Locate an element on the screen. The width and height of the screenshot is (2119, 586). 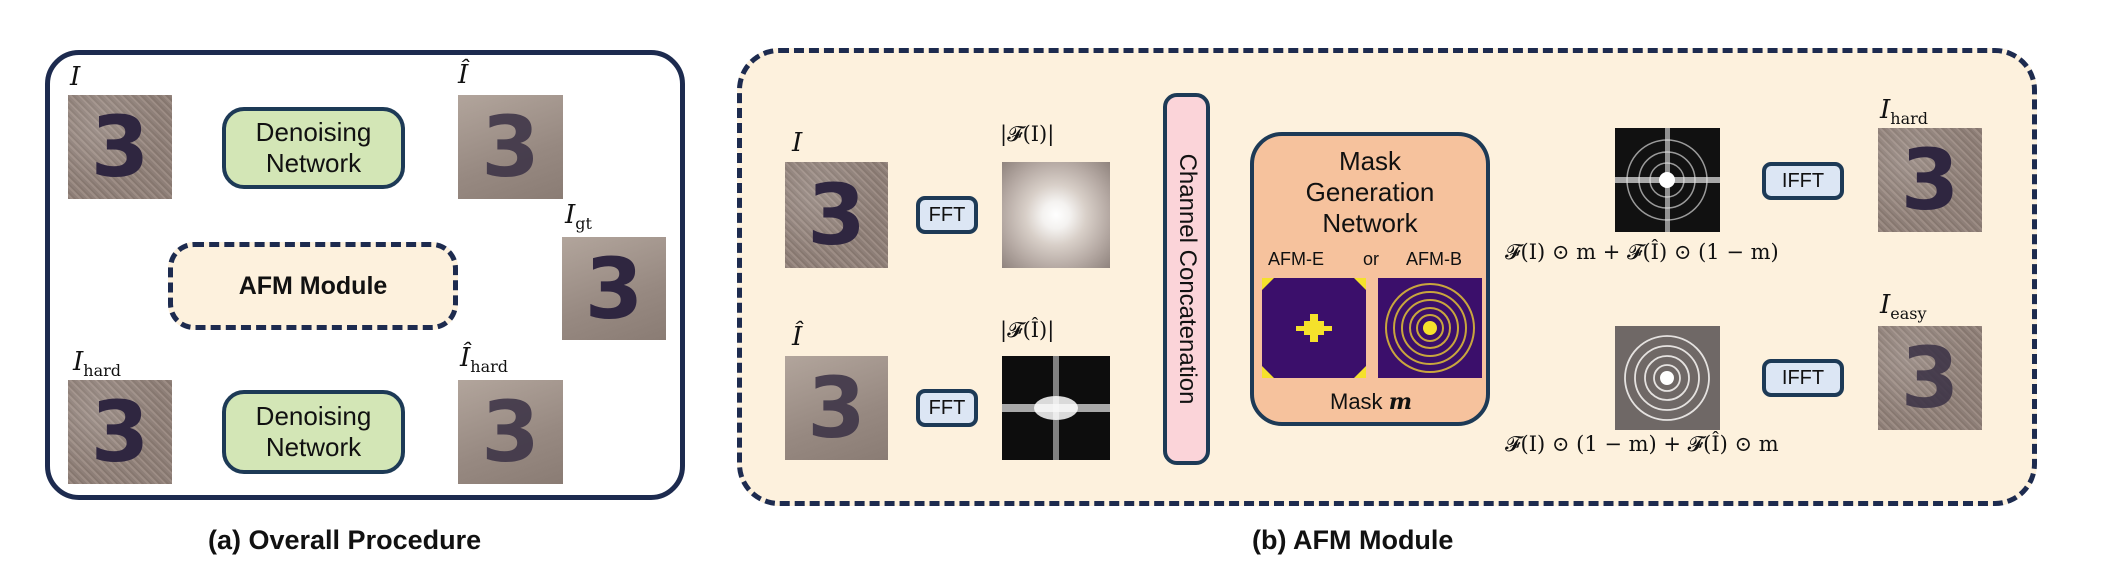
output-easy-image: 3 is located at coordinates (1930, 378).